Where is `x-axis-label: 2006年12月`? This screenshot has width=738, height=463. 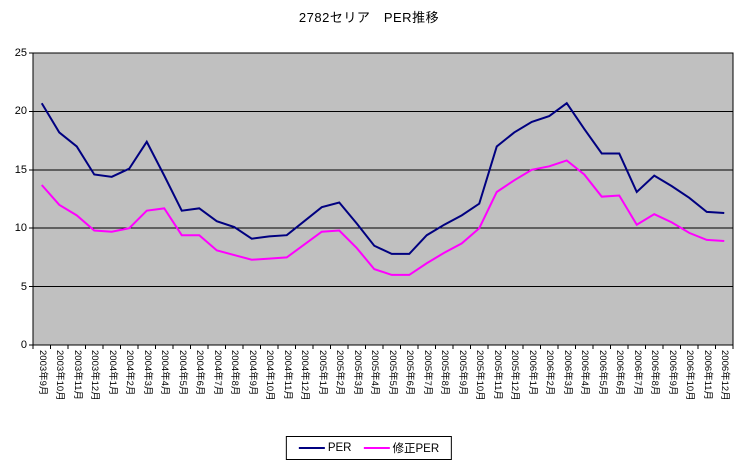 x-axis-label: 2006年12月 is located at coordinates (725, 375).